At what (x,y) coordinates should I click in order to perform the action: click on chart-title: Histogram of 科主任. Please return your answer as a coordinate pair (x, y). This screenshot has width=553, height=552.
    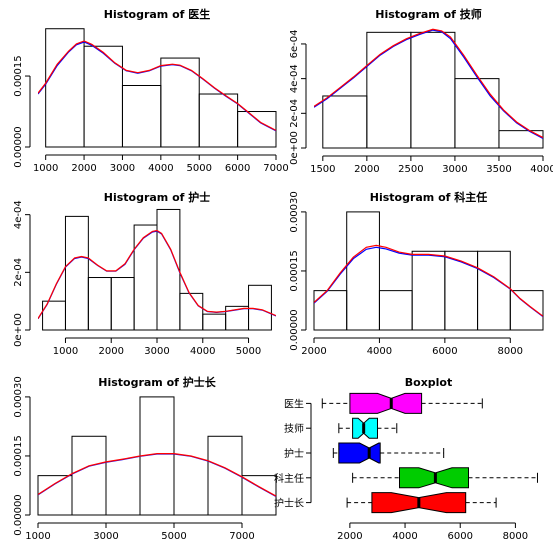
    Looking at the image, I should click on (429, 197).